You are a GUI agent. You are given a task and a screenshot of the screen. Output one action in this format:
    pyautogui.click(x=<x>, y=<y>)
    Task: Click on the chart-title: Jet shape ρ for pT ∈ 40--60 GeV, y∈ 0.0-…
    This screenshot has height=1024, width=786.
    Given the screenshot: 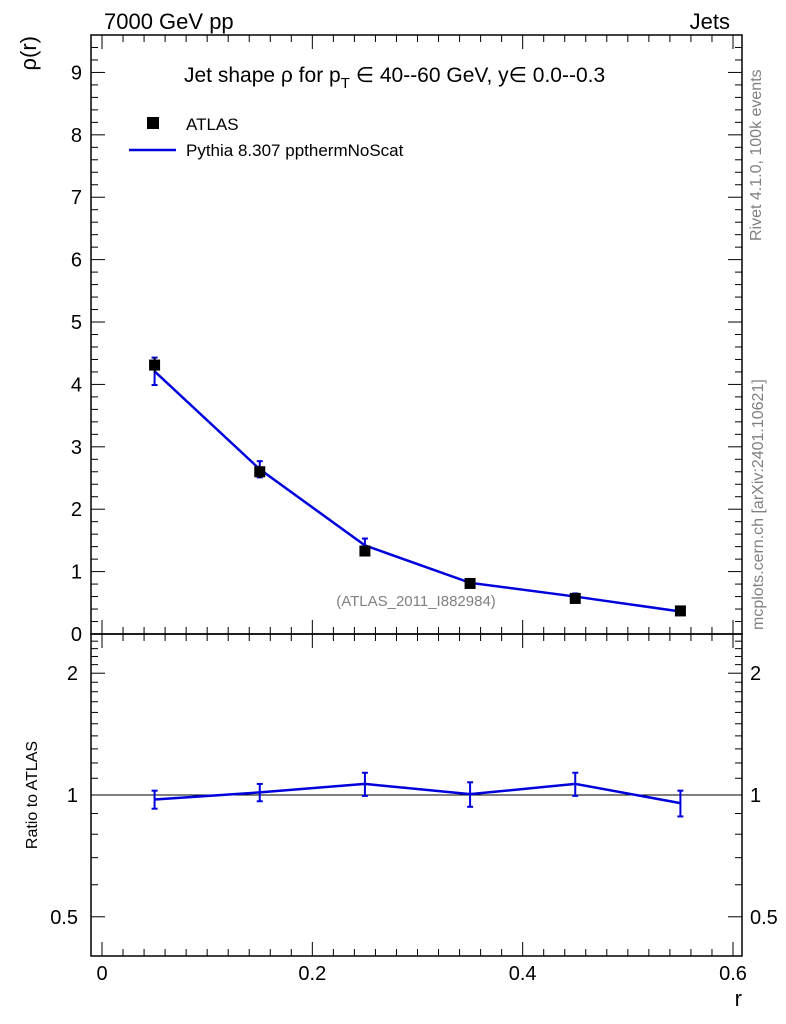 What is the action you would take?
    pyautogui.click(x=394, y=78)
    